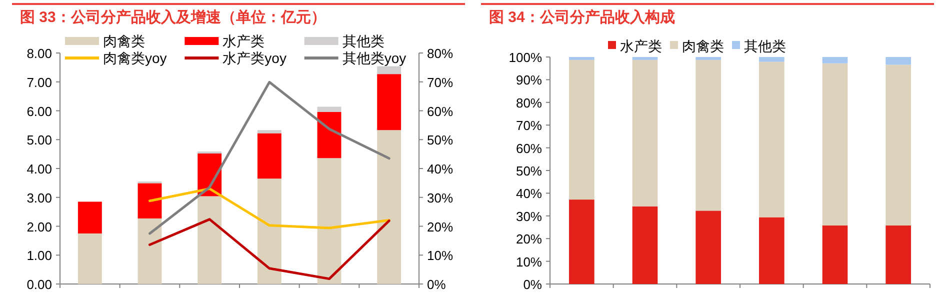  Describe the element at coordinates (529, 126) in the screenshot. I see `y-tick-label: 70%` at that location.